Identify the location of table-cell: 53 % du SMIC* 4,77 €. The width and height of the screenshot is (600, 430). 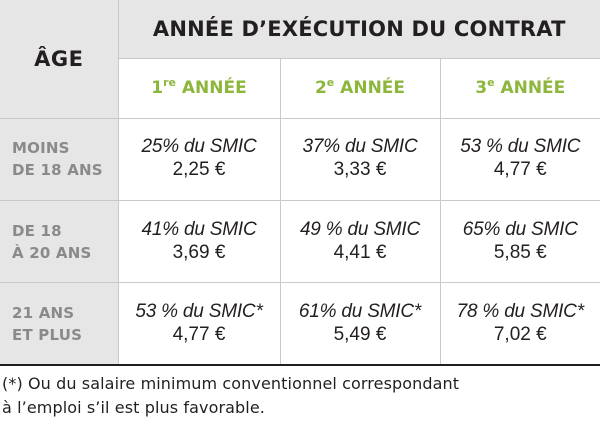
(199, 324).